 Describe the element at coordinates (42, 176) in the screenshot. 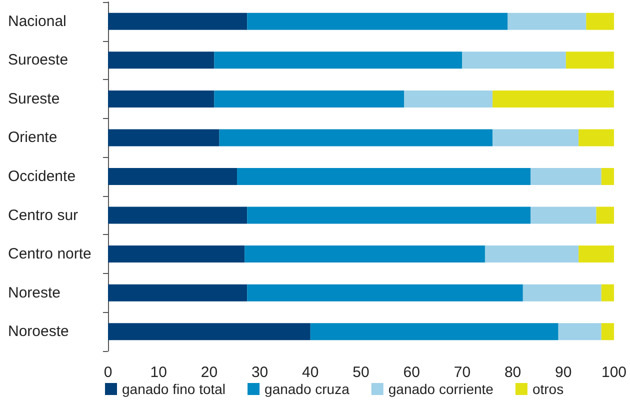

I see `y-tick-label: Occidente` at that location.